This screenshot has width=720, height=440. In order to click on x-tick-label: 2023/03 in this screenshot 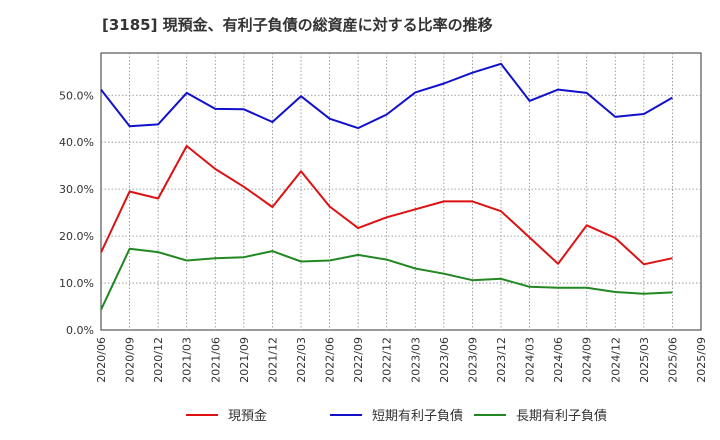, I will do `click(415, 360)`.